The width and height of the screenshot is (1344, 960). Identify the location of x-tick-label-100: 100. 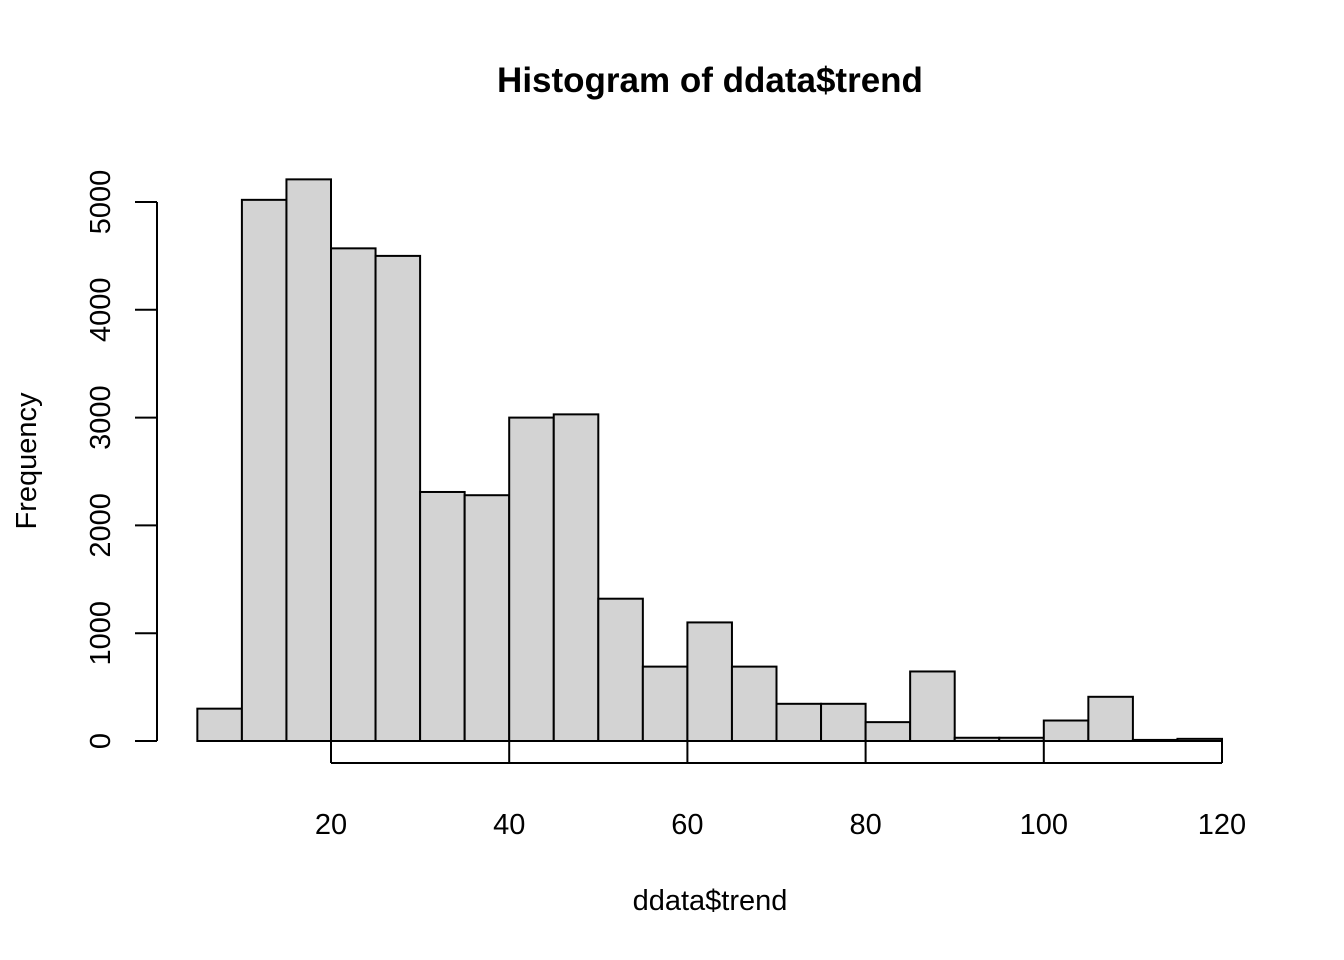
(1044, 825).